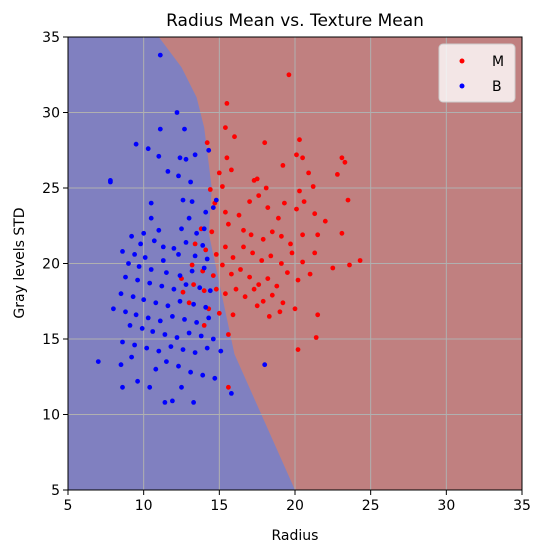 The width and height of the screenshot is (545, 556). I want to click on x-tick-label: 30, so click(446, 506).